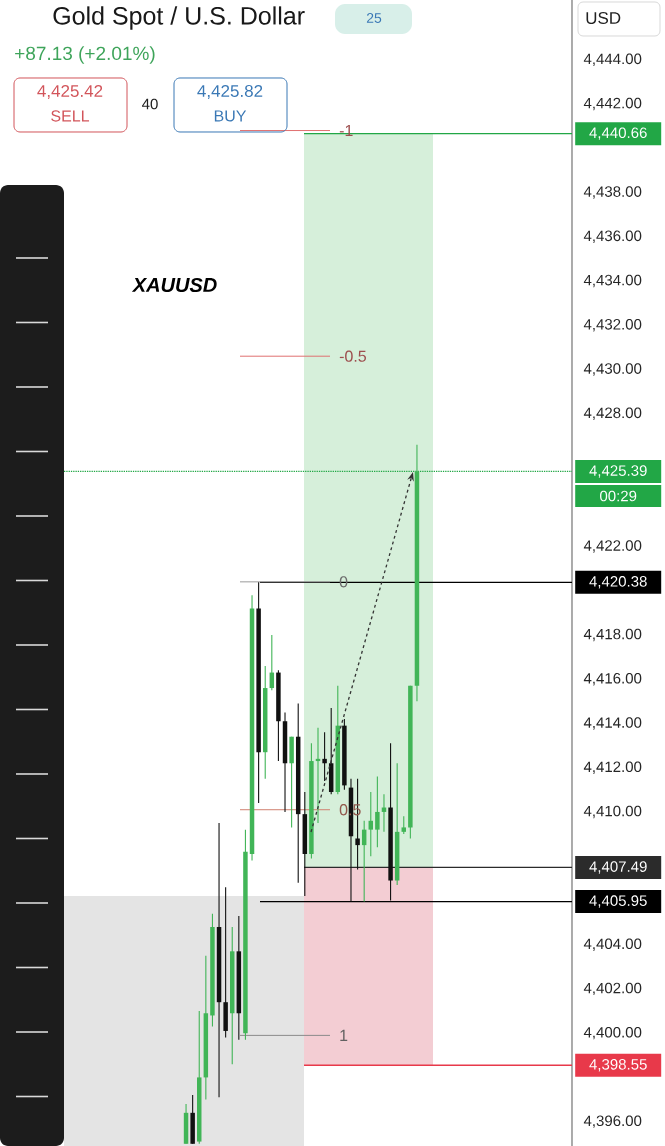  Describe the element at coordinates (612, 944) in the screenshot. I see `y-tick-label: 4,404.00` at that location.